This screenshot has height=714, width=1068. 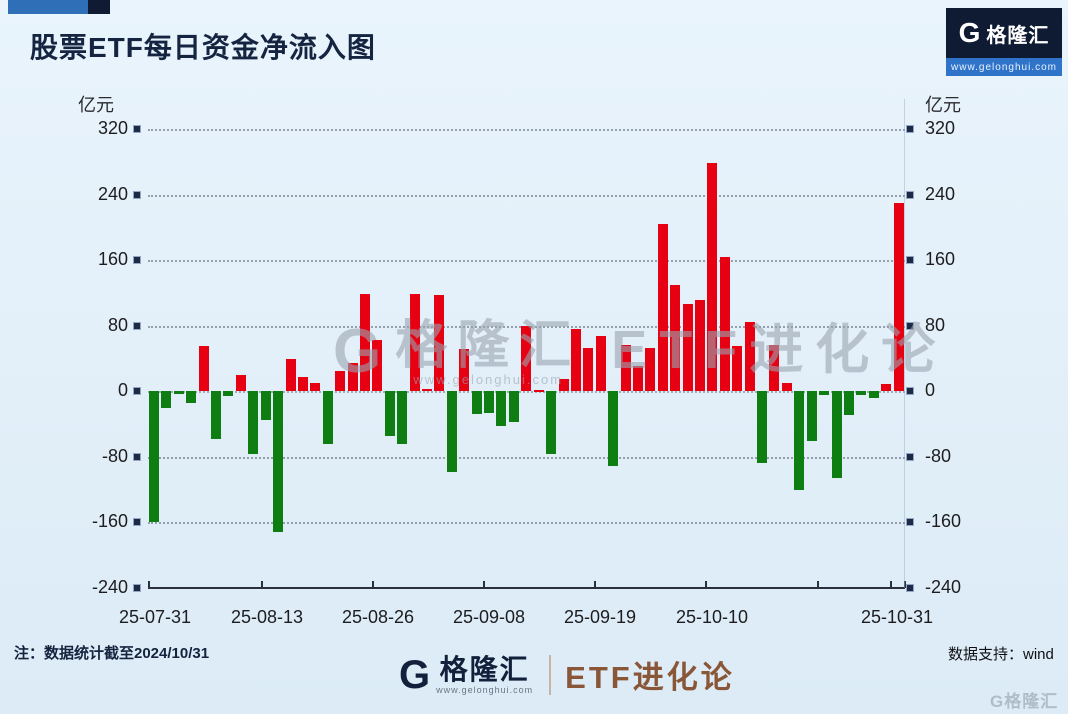 I want to click on y-tick-label-right: 80, so click(x=935, y=324).